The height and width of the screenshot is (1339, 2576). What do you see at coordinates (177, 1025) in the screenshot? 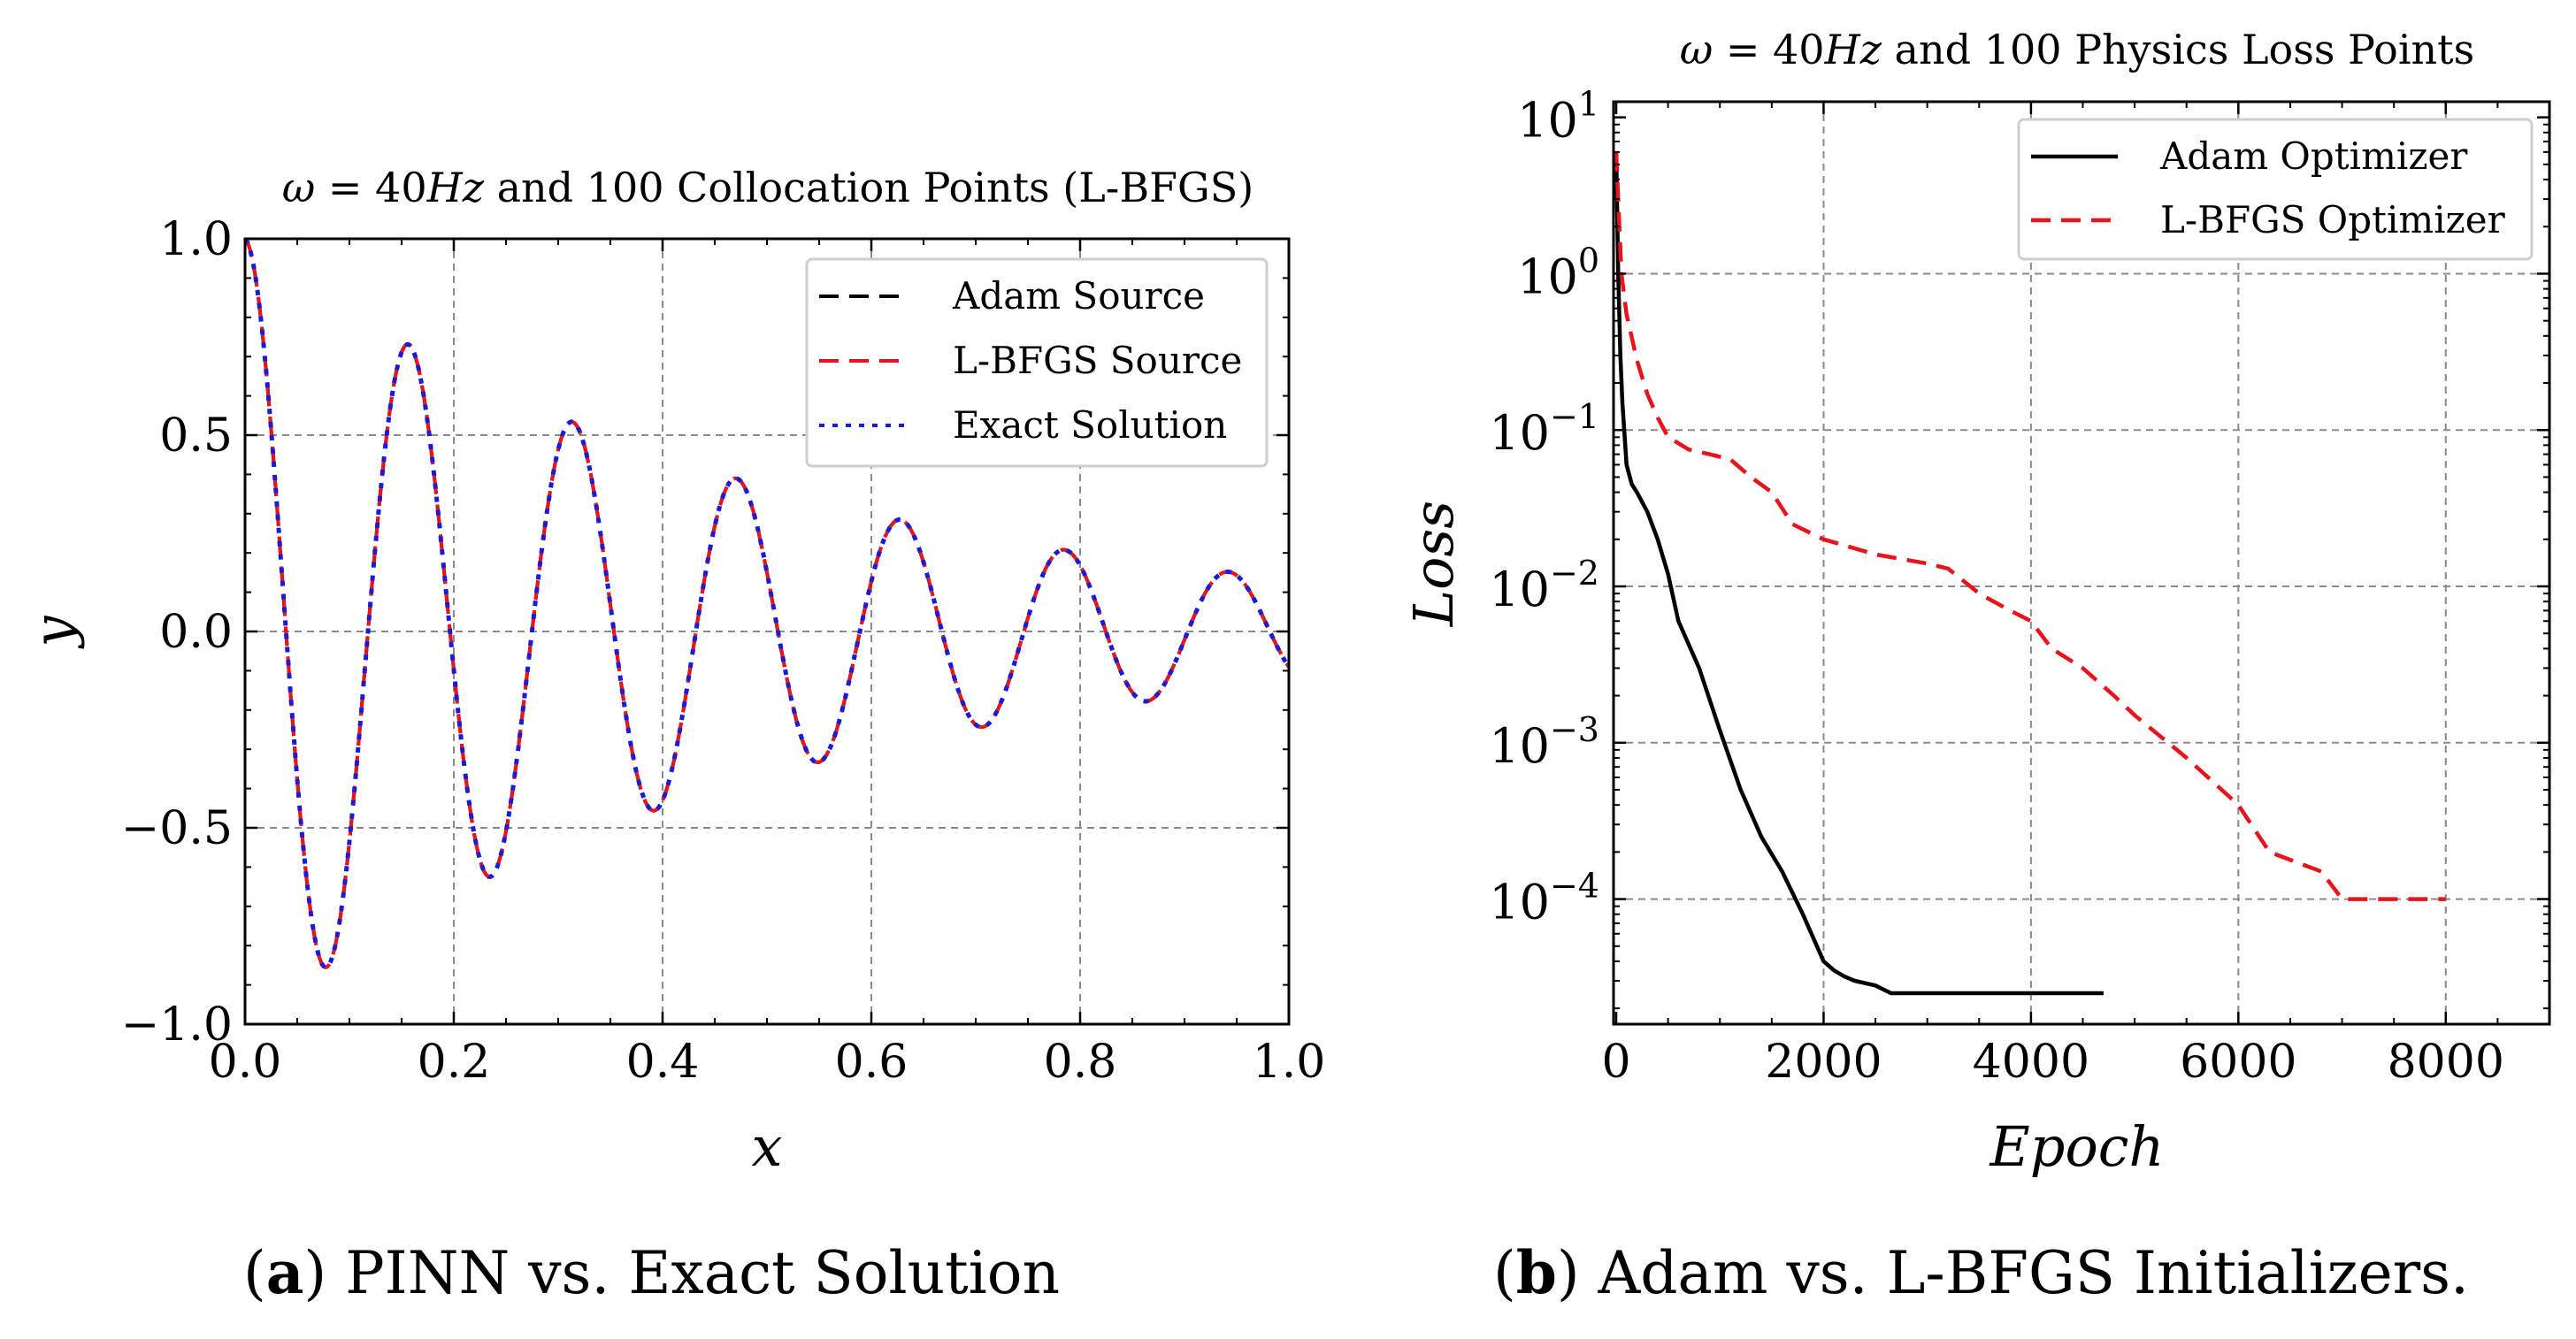
I see `chart-a-ytick-label: −1.0` at bounding box center [177, 1025].